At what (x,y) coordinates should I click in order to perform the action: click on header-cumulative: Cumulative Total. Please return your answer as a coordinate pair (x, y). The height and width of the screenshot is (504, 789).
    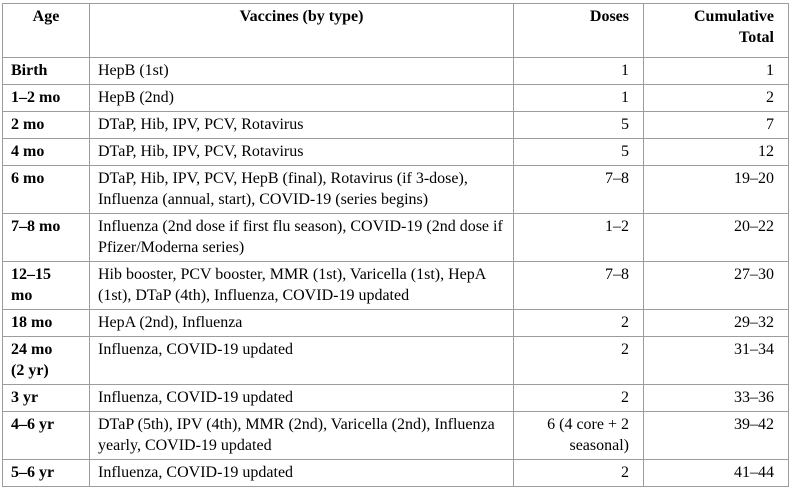
    Looking at the image, I should click on (716, 30).